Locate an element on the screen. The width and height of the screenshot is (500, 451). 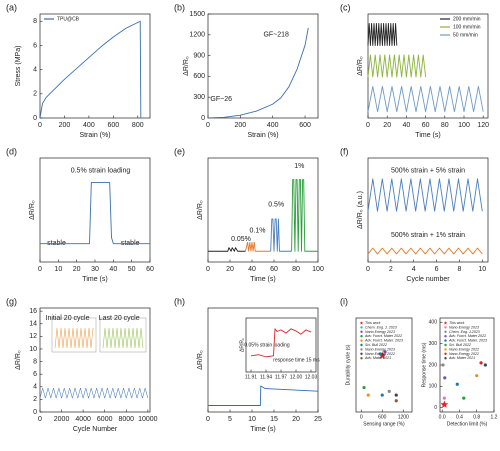
panel-label: (d) is located at coordinates (11, 151).